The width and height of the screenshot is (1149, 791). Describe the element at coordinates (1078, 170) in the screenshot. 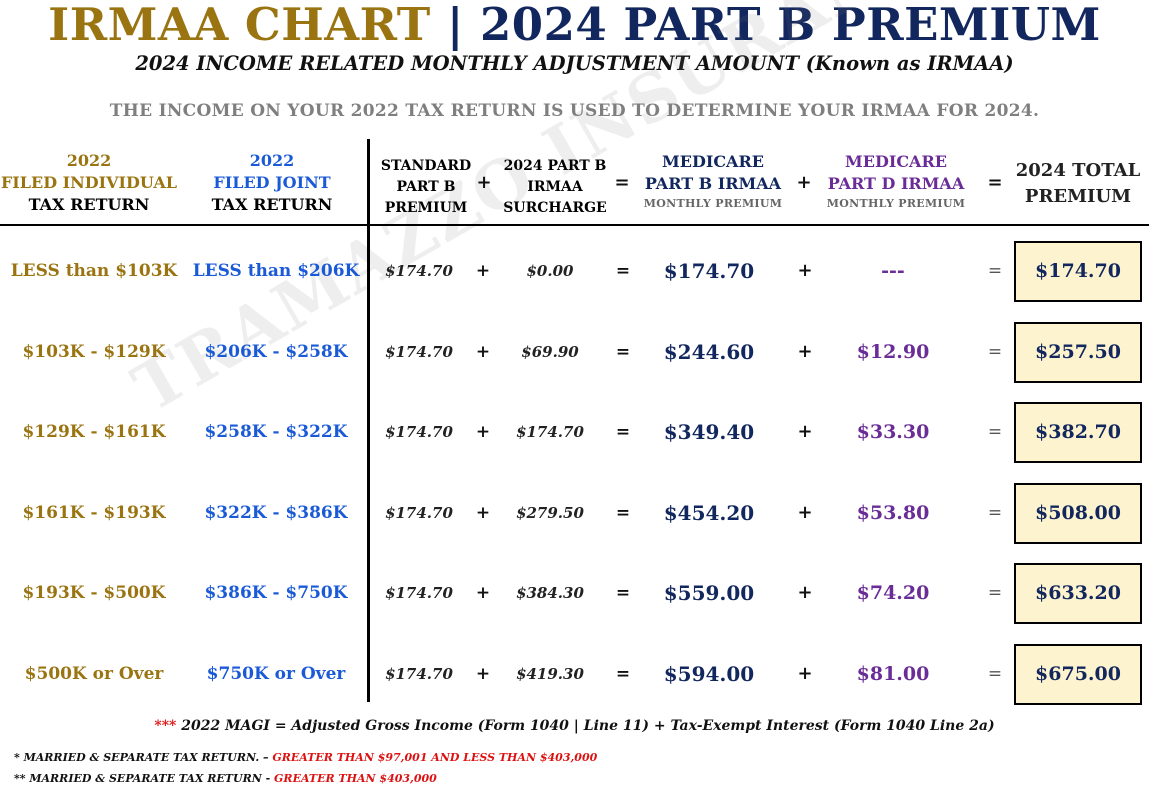

I see `header-total-line1: 2024 TOTAL` at that location.